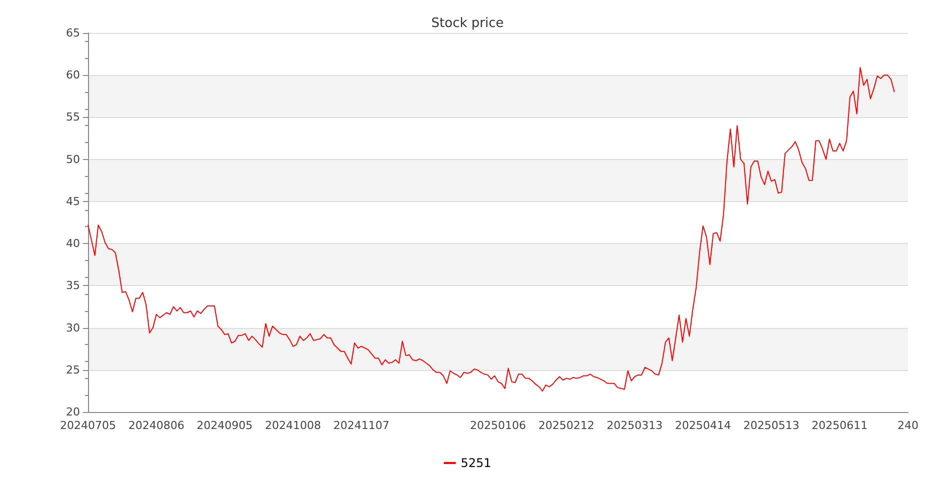 This screenshot has height=500, width=935. I want to click on x-tick-label: 20250611, so click(840, 425).